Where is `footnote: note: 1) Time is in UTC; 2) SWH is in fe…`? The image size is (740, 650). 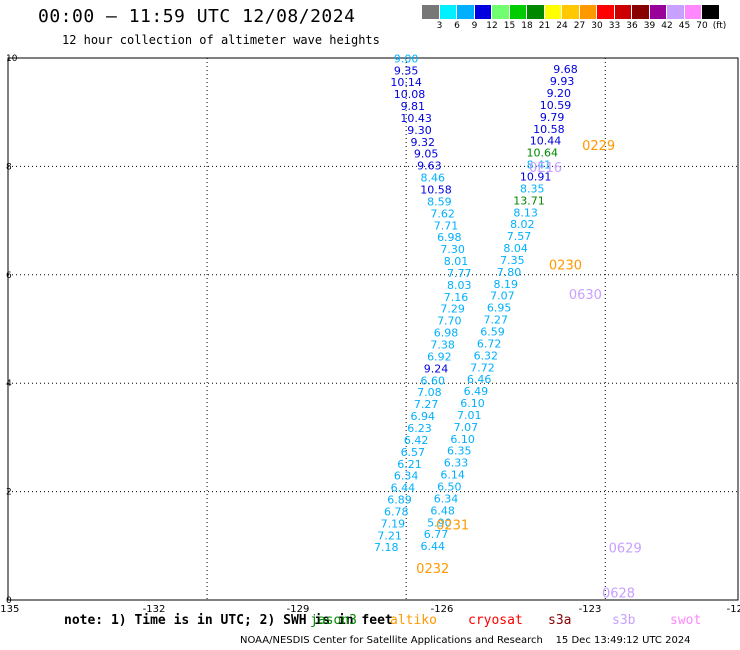
footnote: note: 1) Time is in UTC; 2) SWH is in fe… is located at coordinates (228, 620).